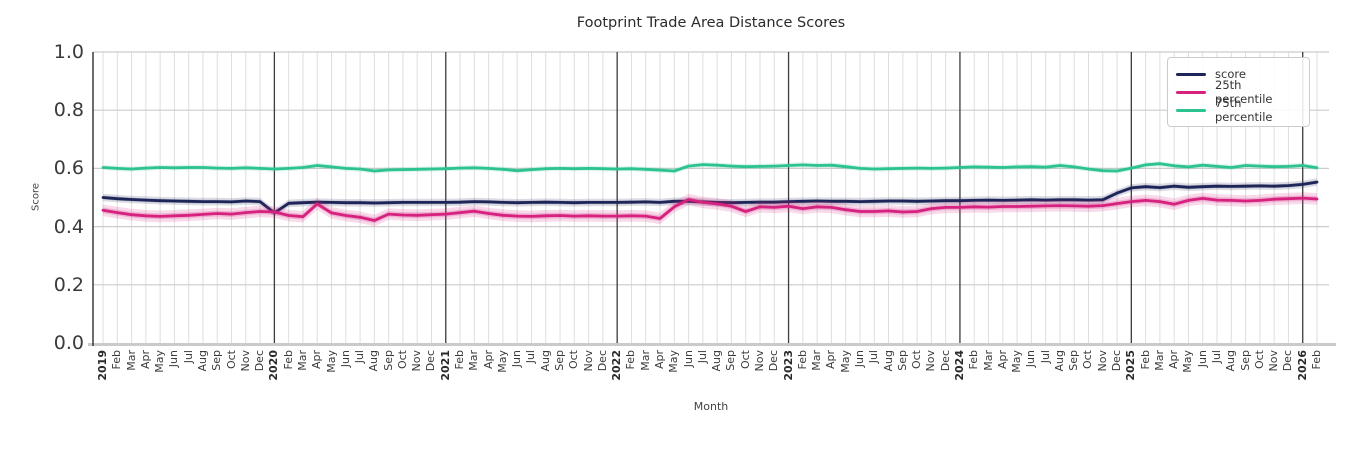 The width and height of the screenshot is (1350, 450). I want to click on legend-label-score: score, so click(1230, 74).